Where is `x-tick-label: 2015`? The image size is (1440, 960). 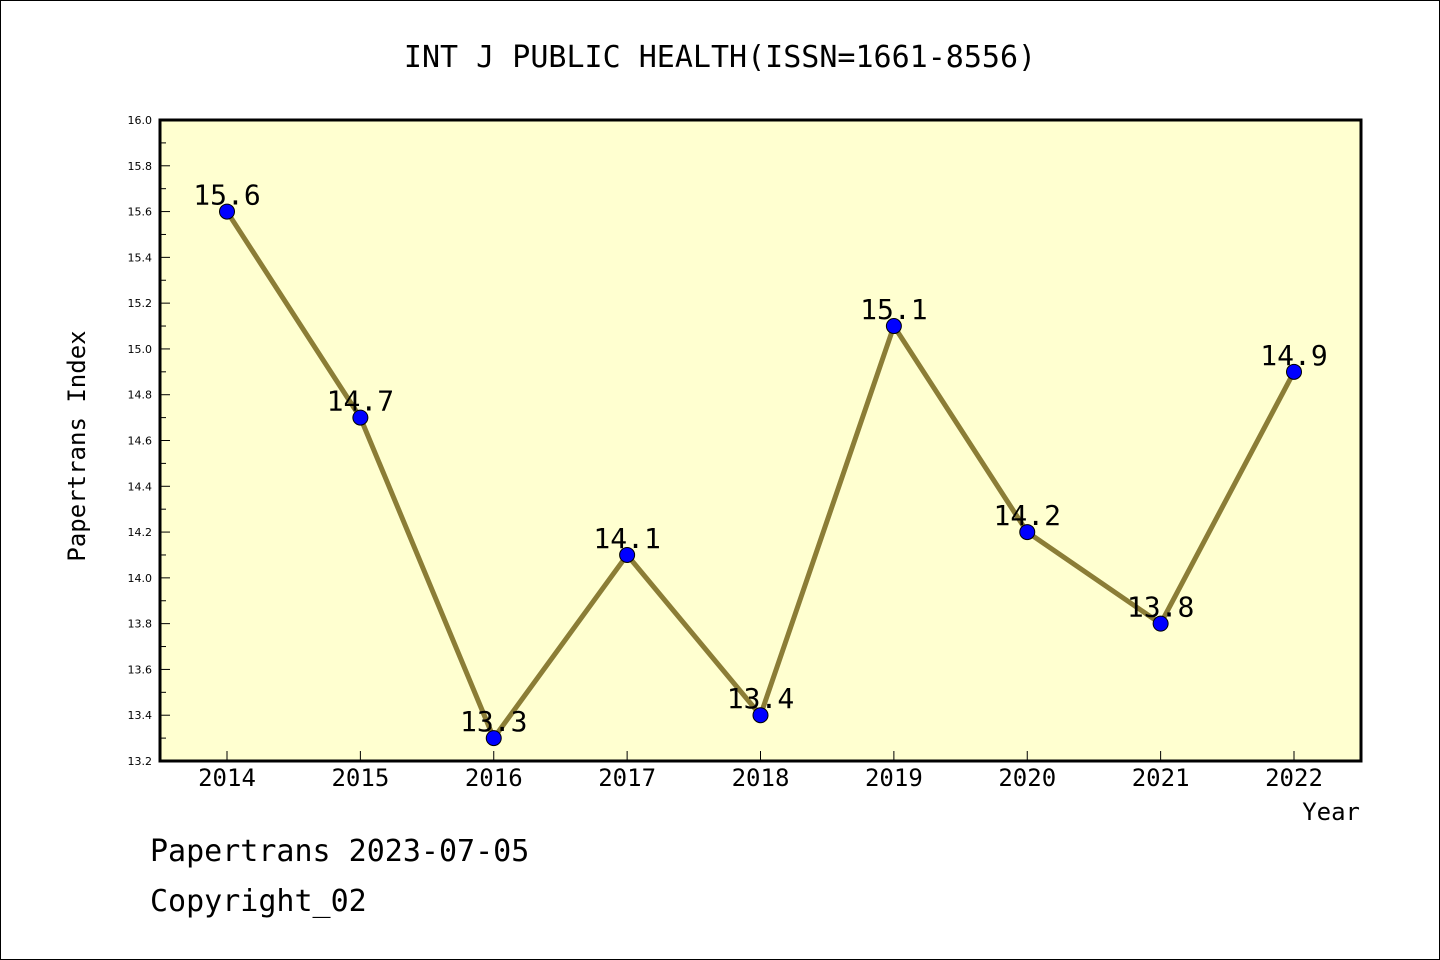
x-tick-label: 2015 is located at coordinates (360, 778).